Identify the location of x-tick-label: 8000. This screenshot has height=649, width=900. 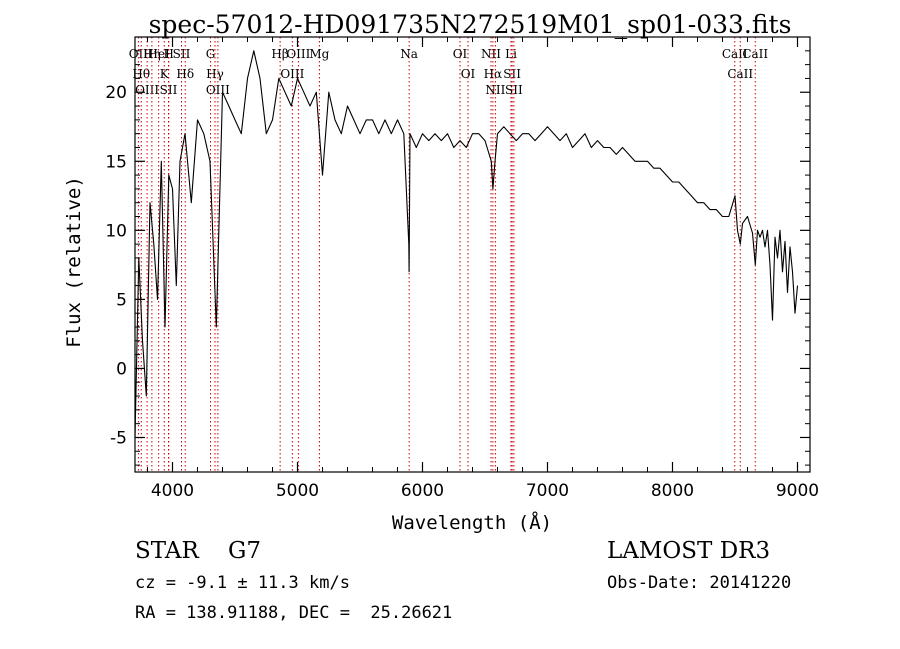
(672, 491).